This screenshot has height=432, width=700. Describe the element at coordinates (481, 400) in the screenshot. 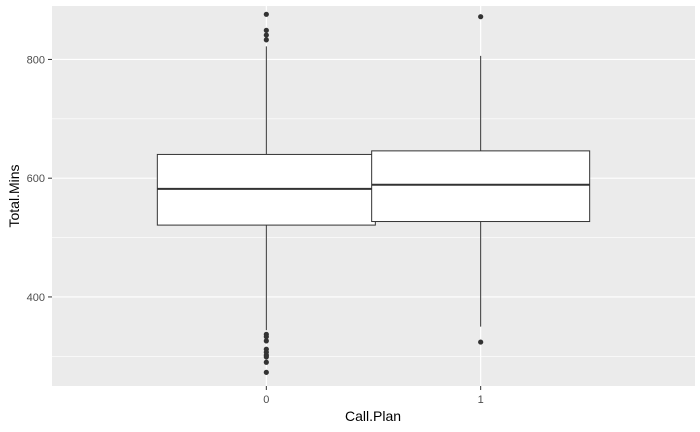

I see `x-tick-label: 1` at that location.